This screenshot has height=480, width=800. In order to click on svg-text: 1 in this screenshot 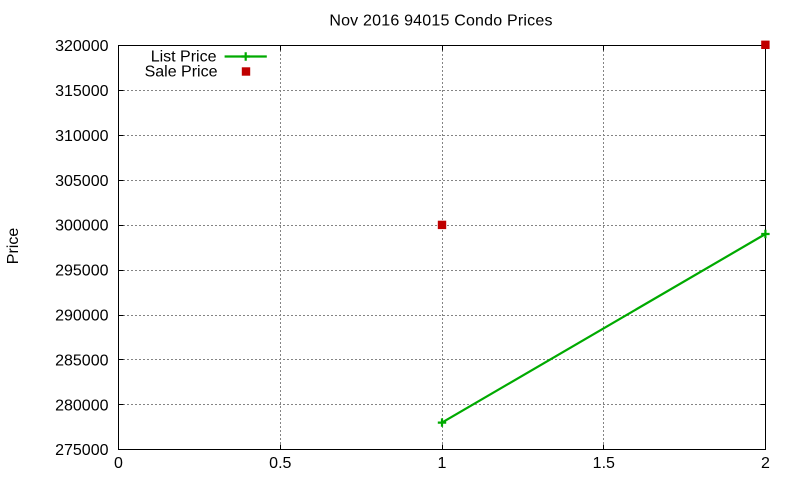, I will do `click(442, 463)`.